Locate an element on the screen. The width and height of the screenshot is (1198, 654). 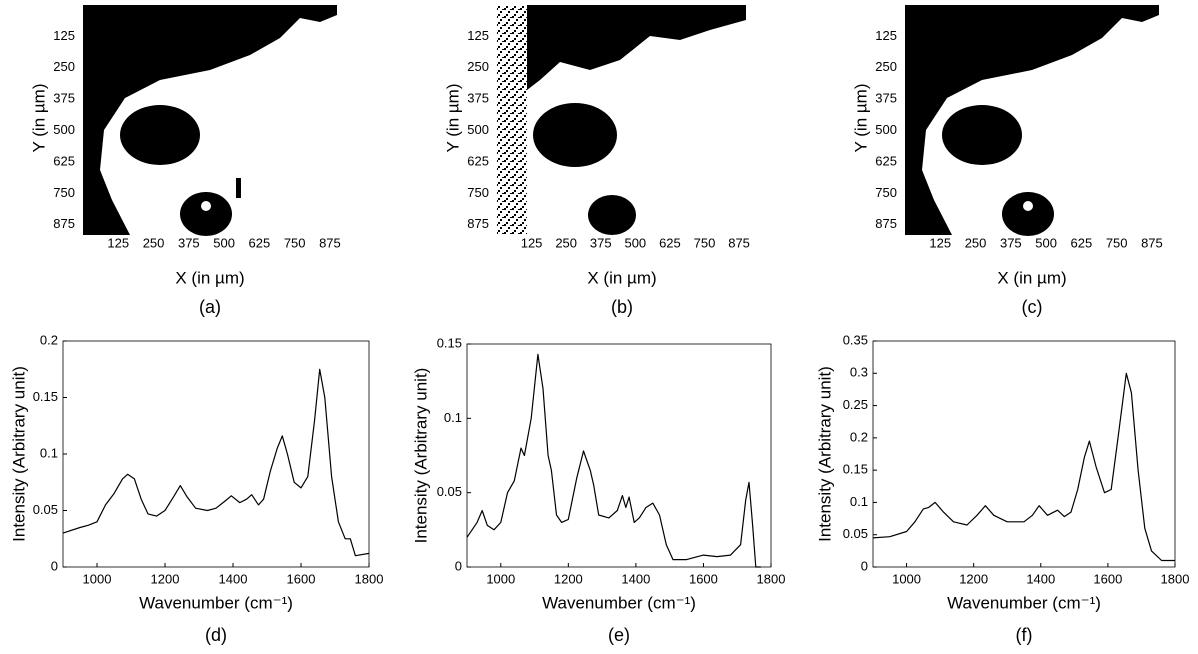
panel-label: (e) is located at coordinates (619, 635).